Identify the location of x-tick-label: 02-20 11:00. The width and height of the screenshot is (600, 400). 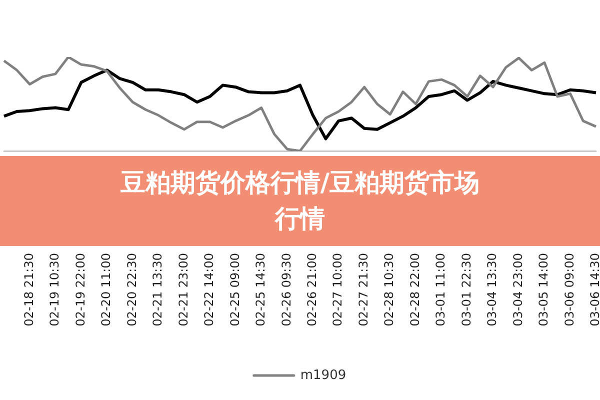
(106, 289).